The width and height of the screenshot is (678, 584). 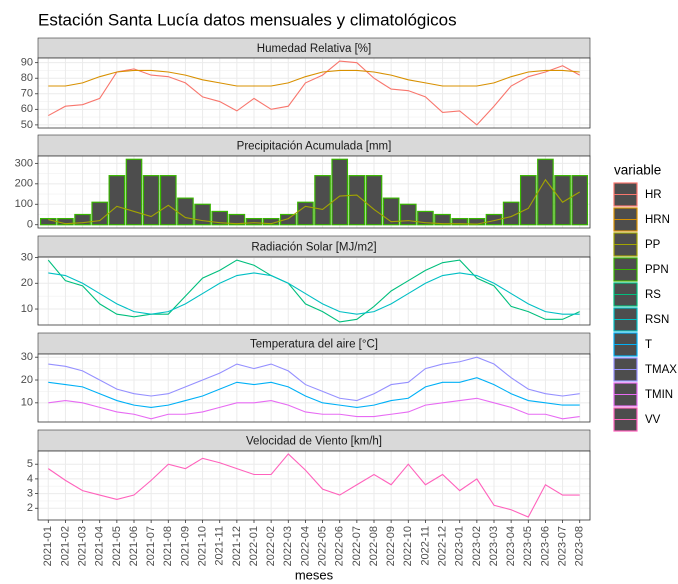 I want to click on legend-label: PP, so click(x=653, y=245).